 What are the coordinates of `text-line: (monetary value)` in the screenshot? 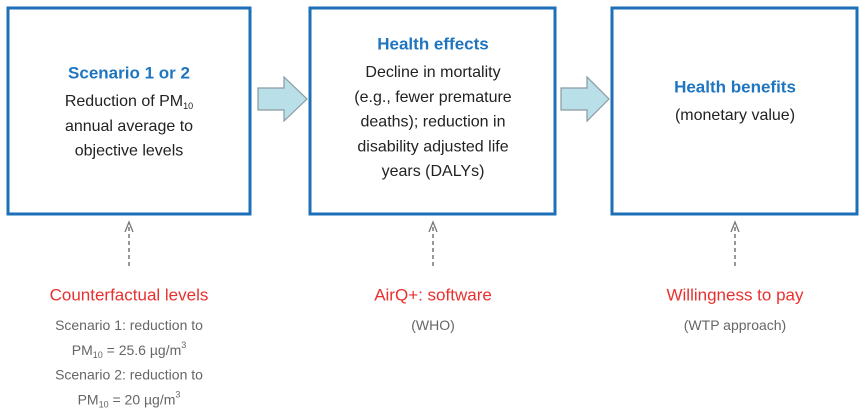 It's located at (735, 115).